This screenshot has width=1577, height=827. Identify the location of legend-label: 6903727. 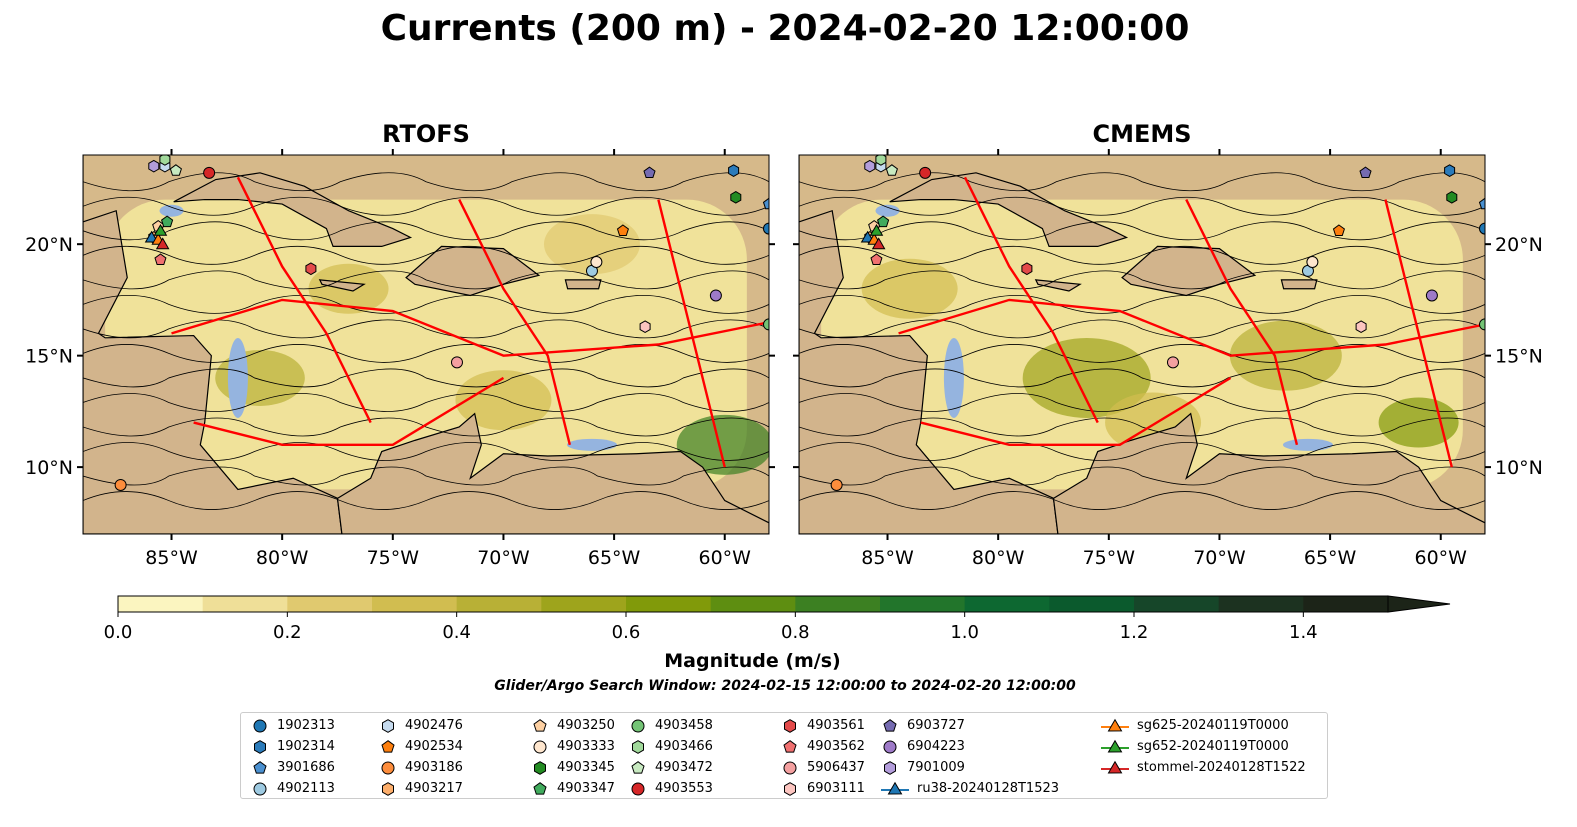
(936, 725).